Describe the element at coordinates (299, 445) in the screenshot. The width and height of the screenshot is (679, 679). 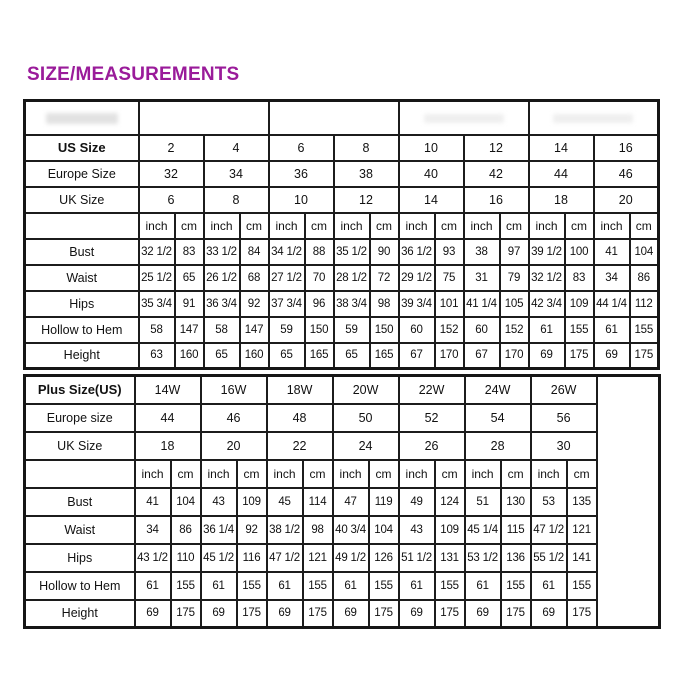
I see `size-value-cell: 22` at that location.